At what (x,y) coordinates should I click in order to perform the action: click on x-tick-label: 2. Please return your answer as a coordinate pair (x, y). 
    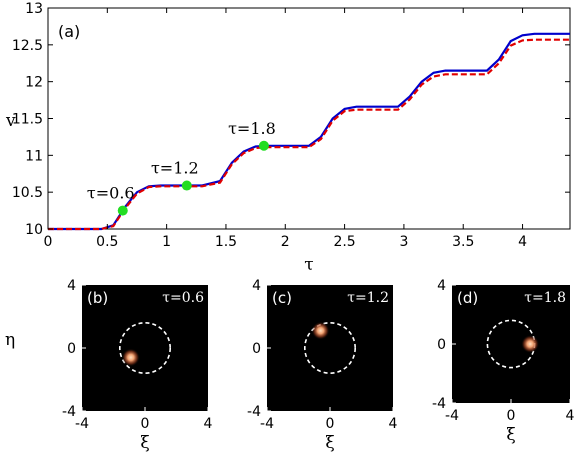
    Looking at the image, I should click on (285, 242).